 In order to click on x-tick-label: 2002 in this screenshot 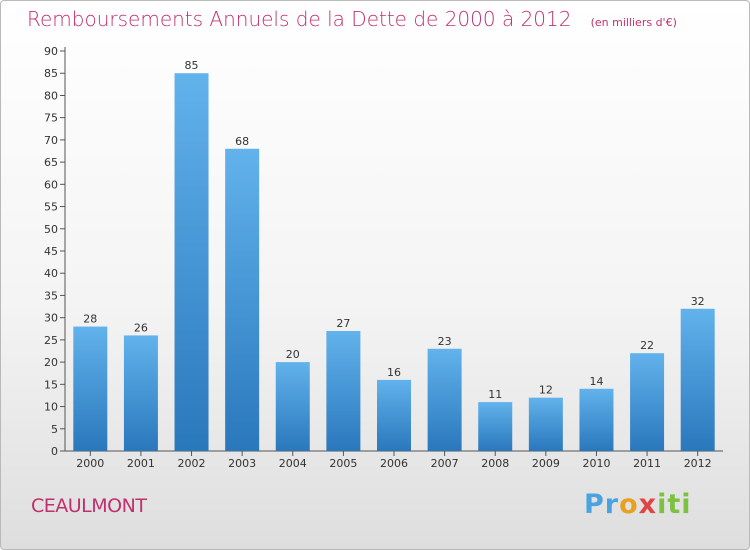, I will do `click(192, 463)`.